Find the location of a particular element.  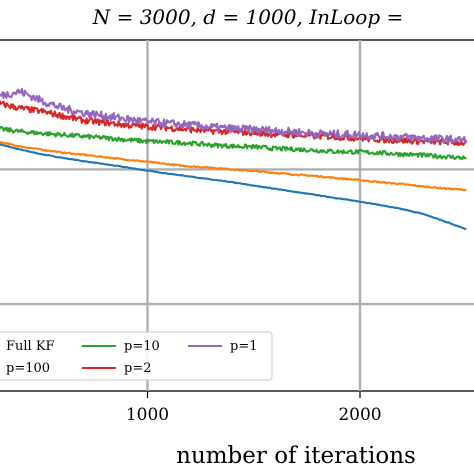

x-axis-label: number of iterations is located at coordinates (296, 456).